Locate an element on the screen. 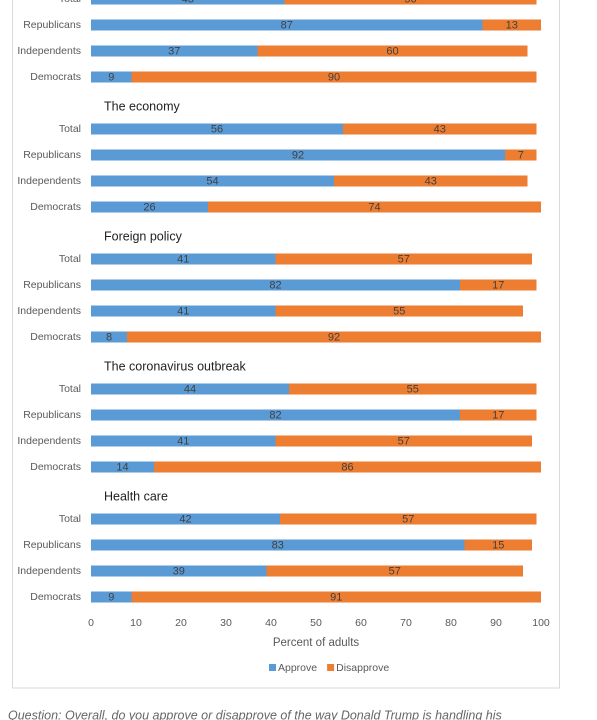 Image resolution: width=597 pixels, height=720 pixels. value-label: 86 is located at coordinates (347, 467).